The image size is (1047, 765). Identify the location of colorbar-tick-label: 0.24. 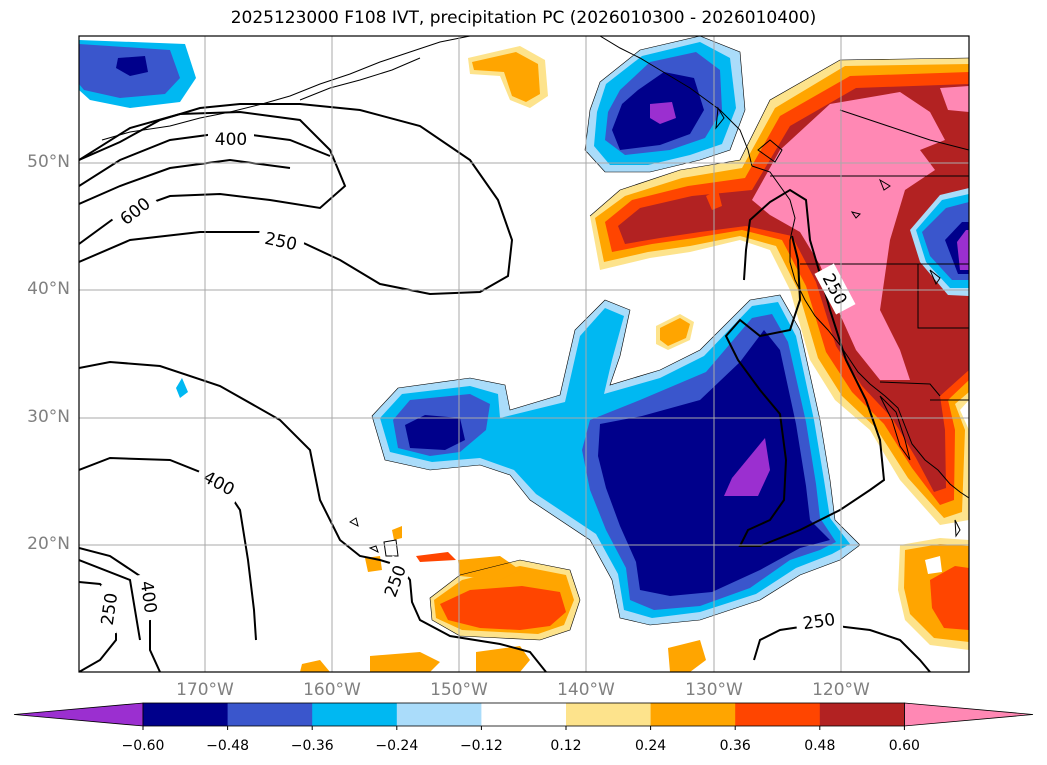
(651, 746).